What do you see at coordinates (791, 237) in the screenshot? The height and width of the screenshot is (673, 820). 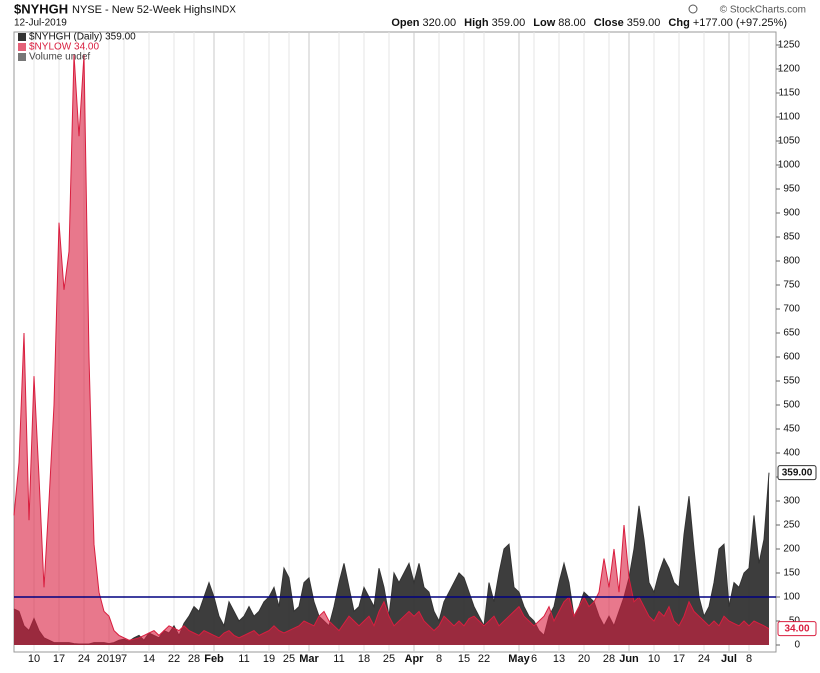 I see `y-tick-label: 850` at bounding box center [791, 237].